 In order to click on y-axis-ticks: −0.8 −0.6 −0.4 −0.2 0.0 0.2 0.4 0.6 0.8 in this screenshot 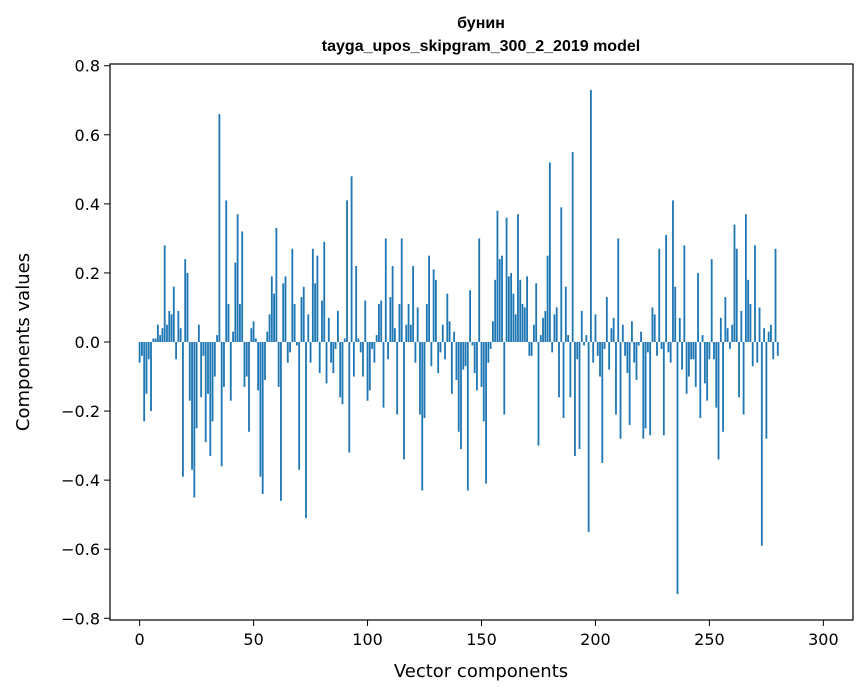, I will do `click(85, 342)`.